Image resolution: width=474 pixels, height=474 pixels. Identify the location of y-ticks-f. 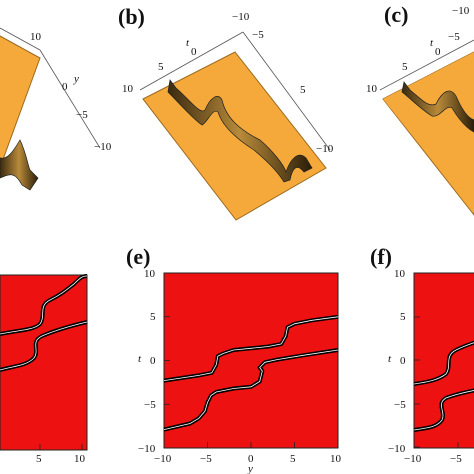
(436, 360).